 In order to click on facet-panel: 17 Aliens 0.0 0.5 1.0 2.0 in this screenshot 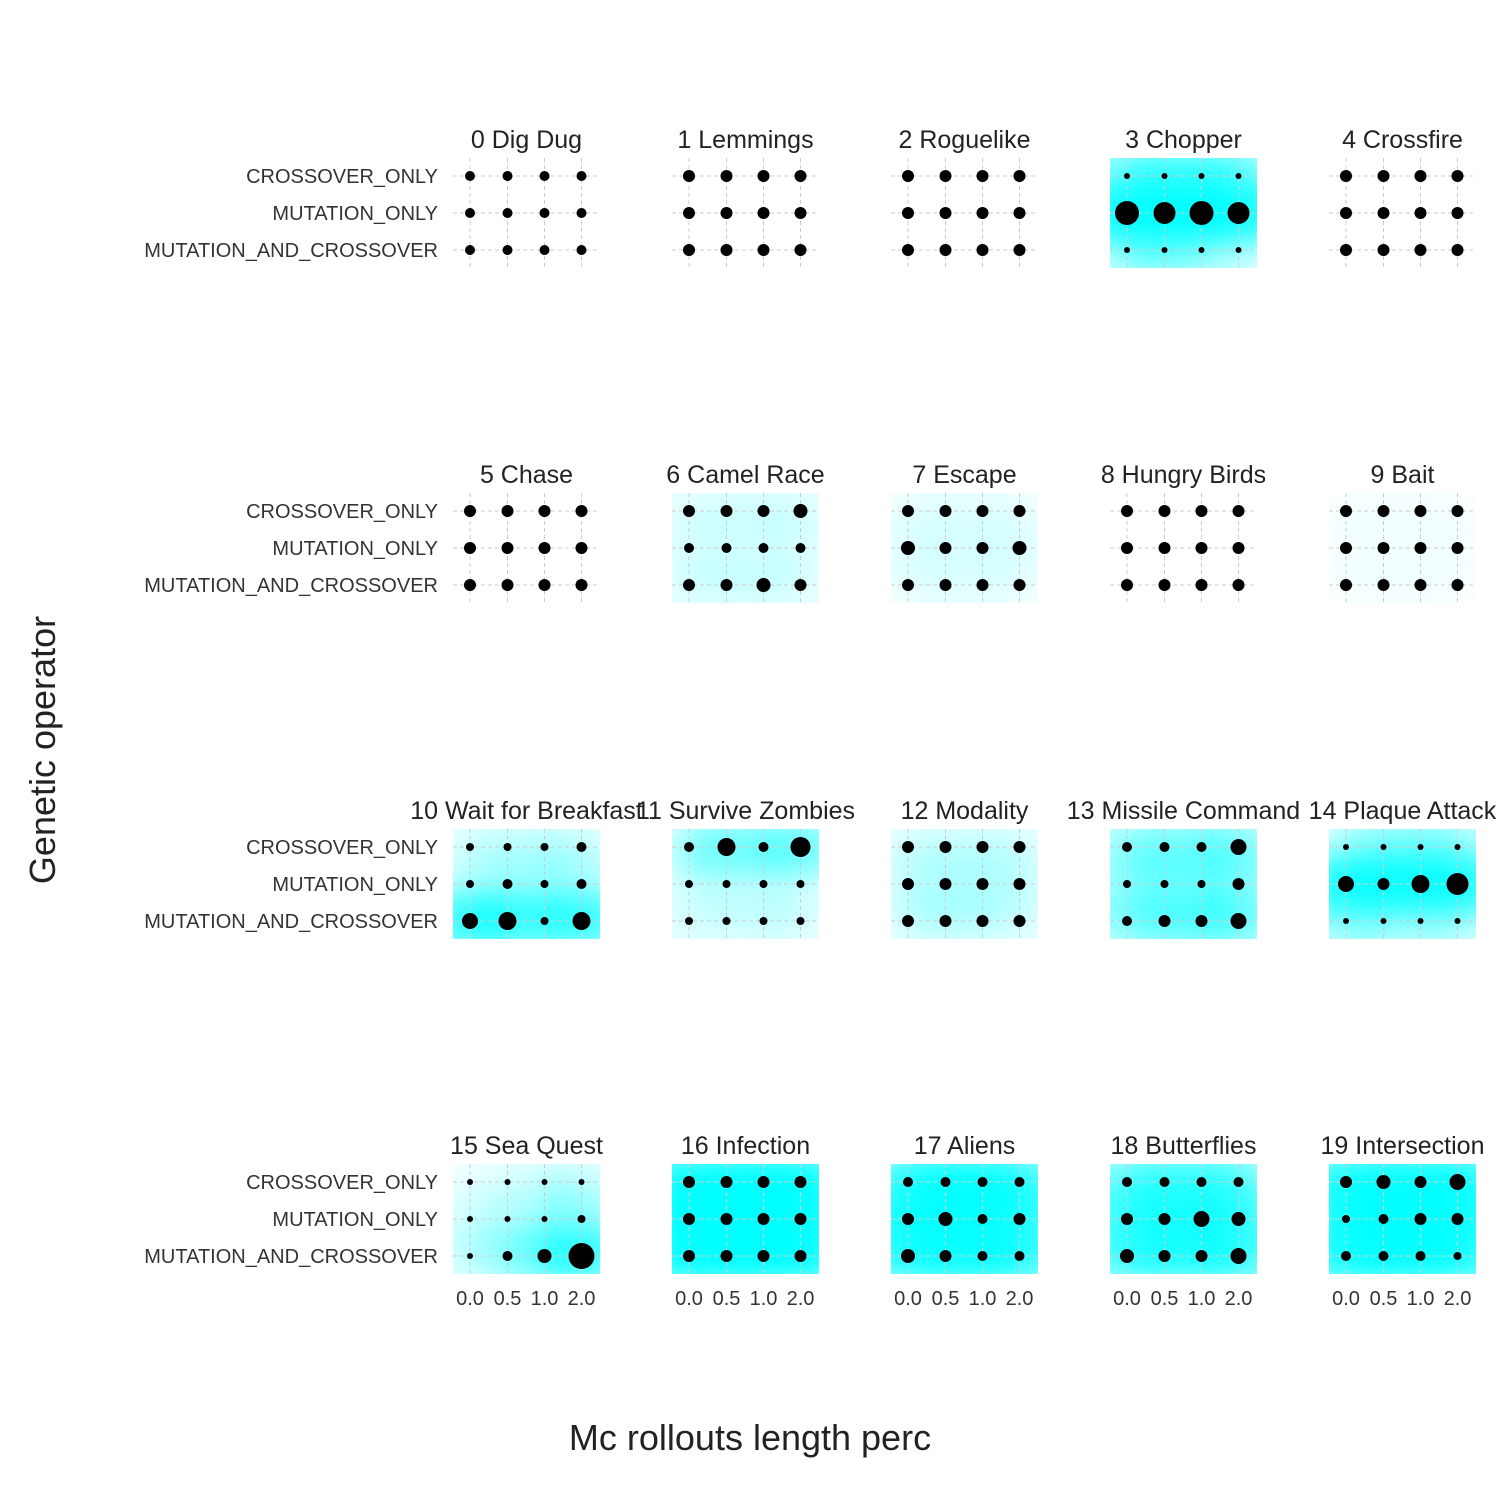, I will do `click(964, 1221)`.